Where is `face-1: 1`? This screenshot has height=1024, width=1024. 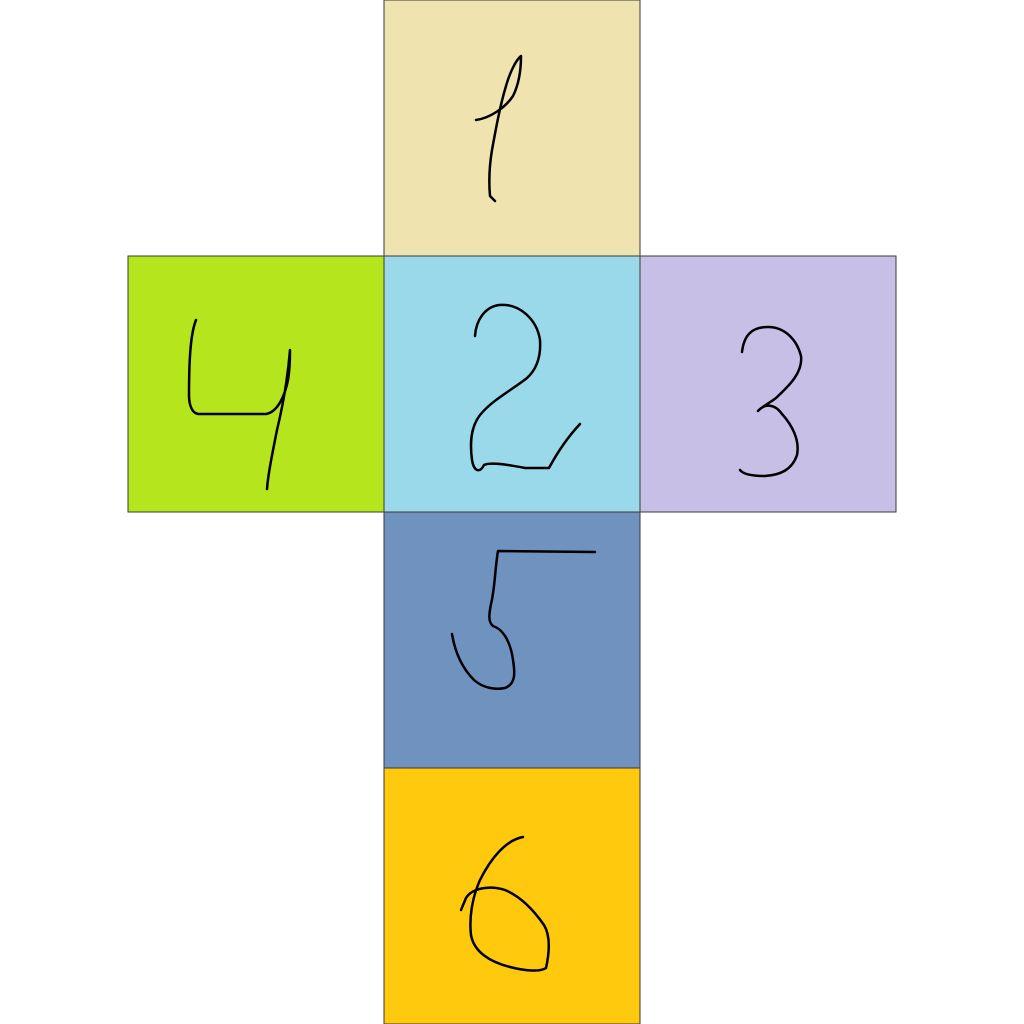
face-1: 1 is located at coordinates (512, 128).